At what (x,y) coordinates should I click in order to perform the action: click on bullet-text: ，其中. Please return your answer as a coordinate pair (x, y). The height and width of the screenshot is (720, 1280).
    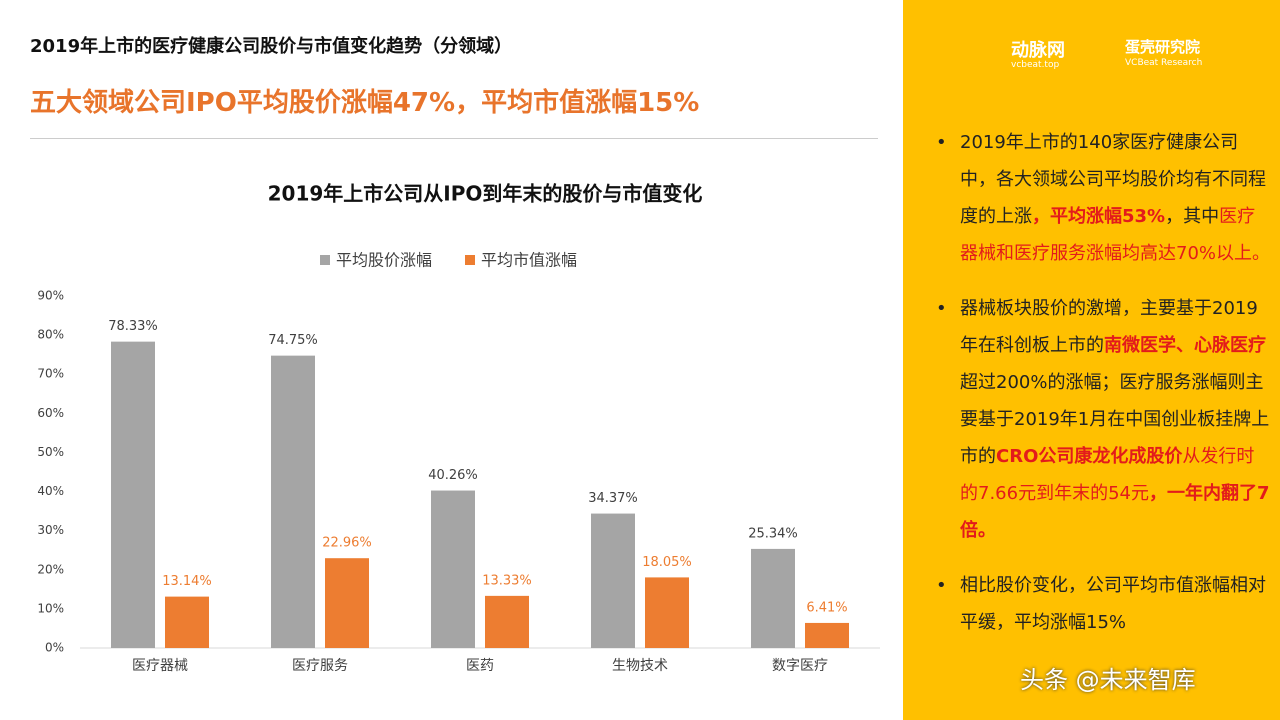
    Looking at the image, I should click on (1192, 216).